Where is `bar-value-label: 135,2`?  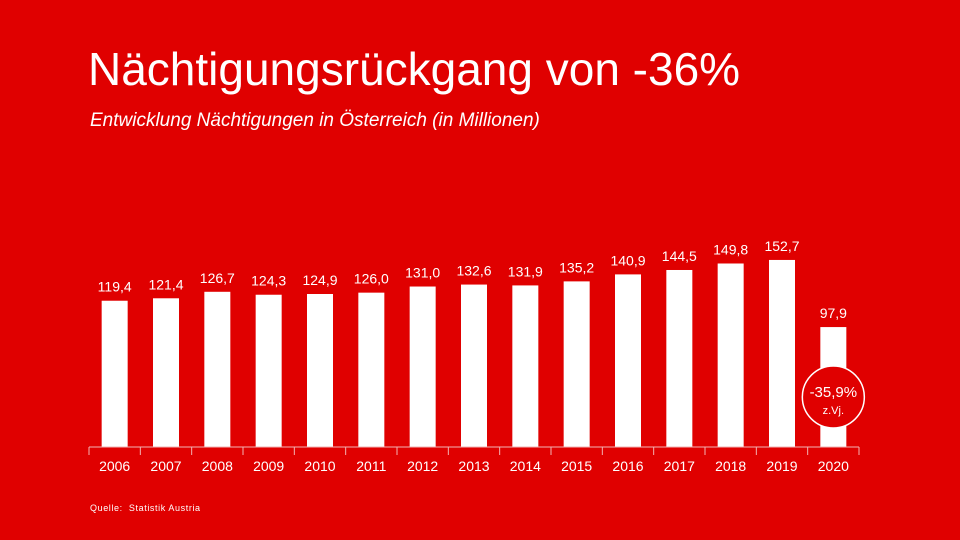 bar-value-label: 135,2 is located at coordinates (576, 267).